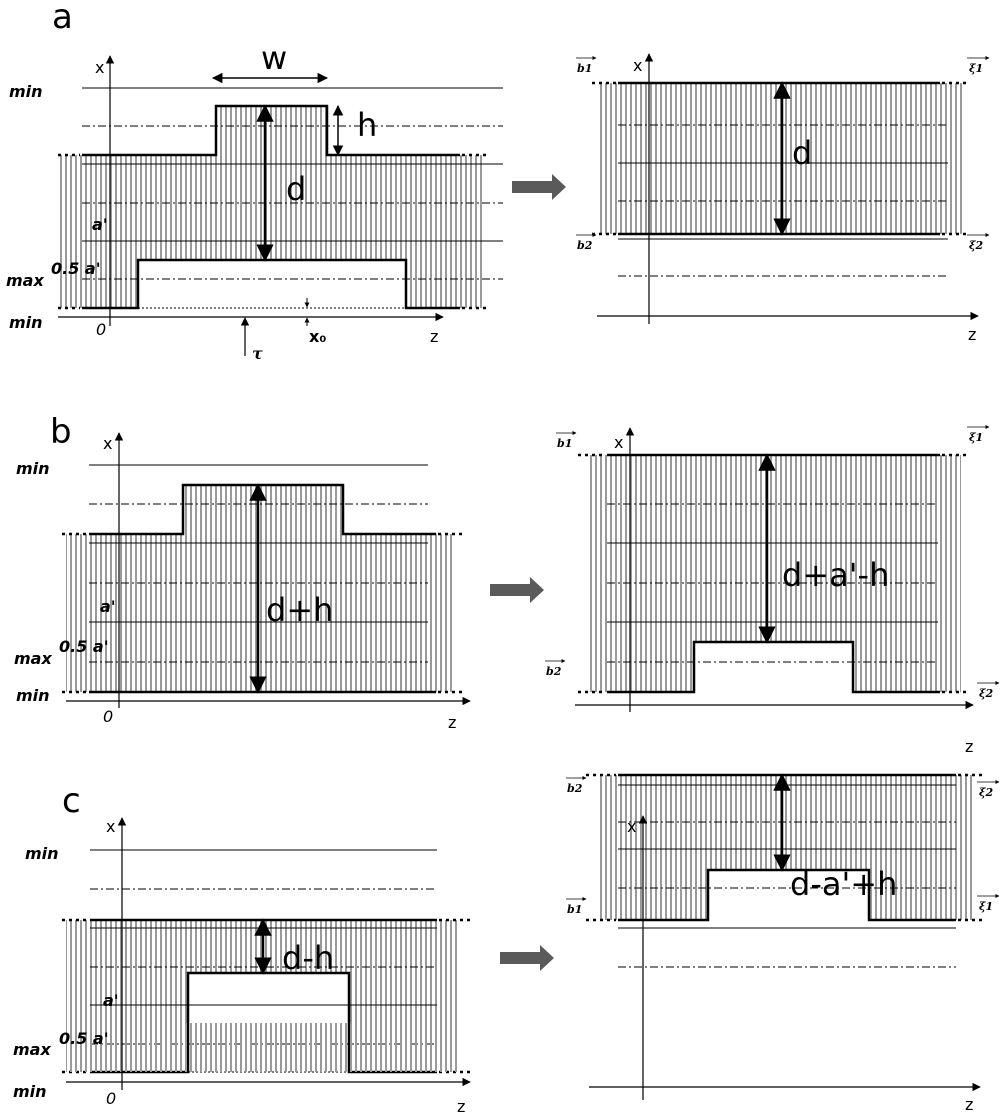 Image resolution: width=1002 pixels, height=1115 pixels. Describe the element at coordinates (367, 125) in the screenshot. I see `height-label: h` at that location.